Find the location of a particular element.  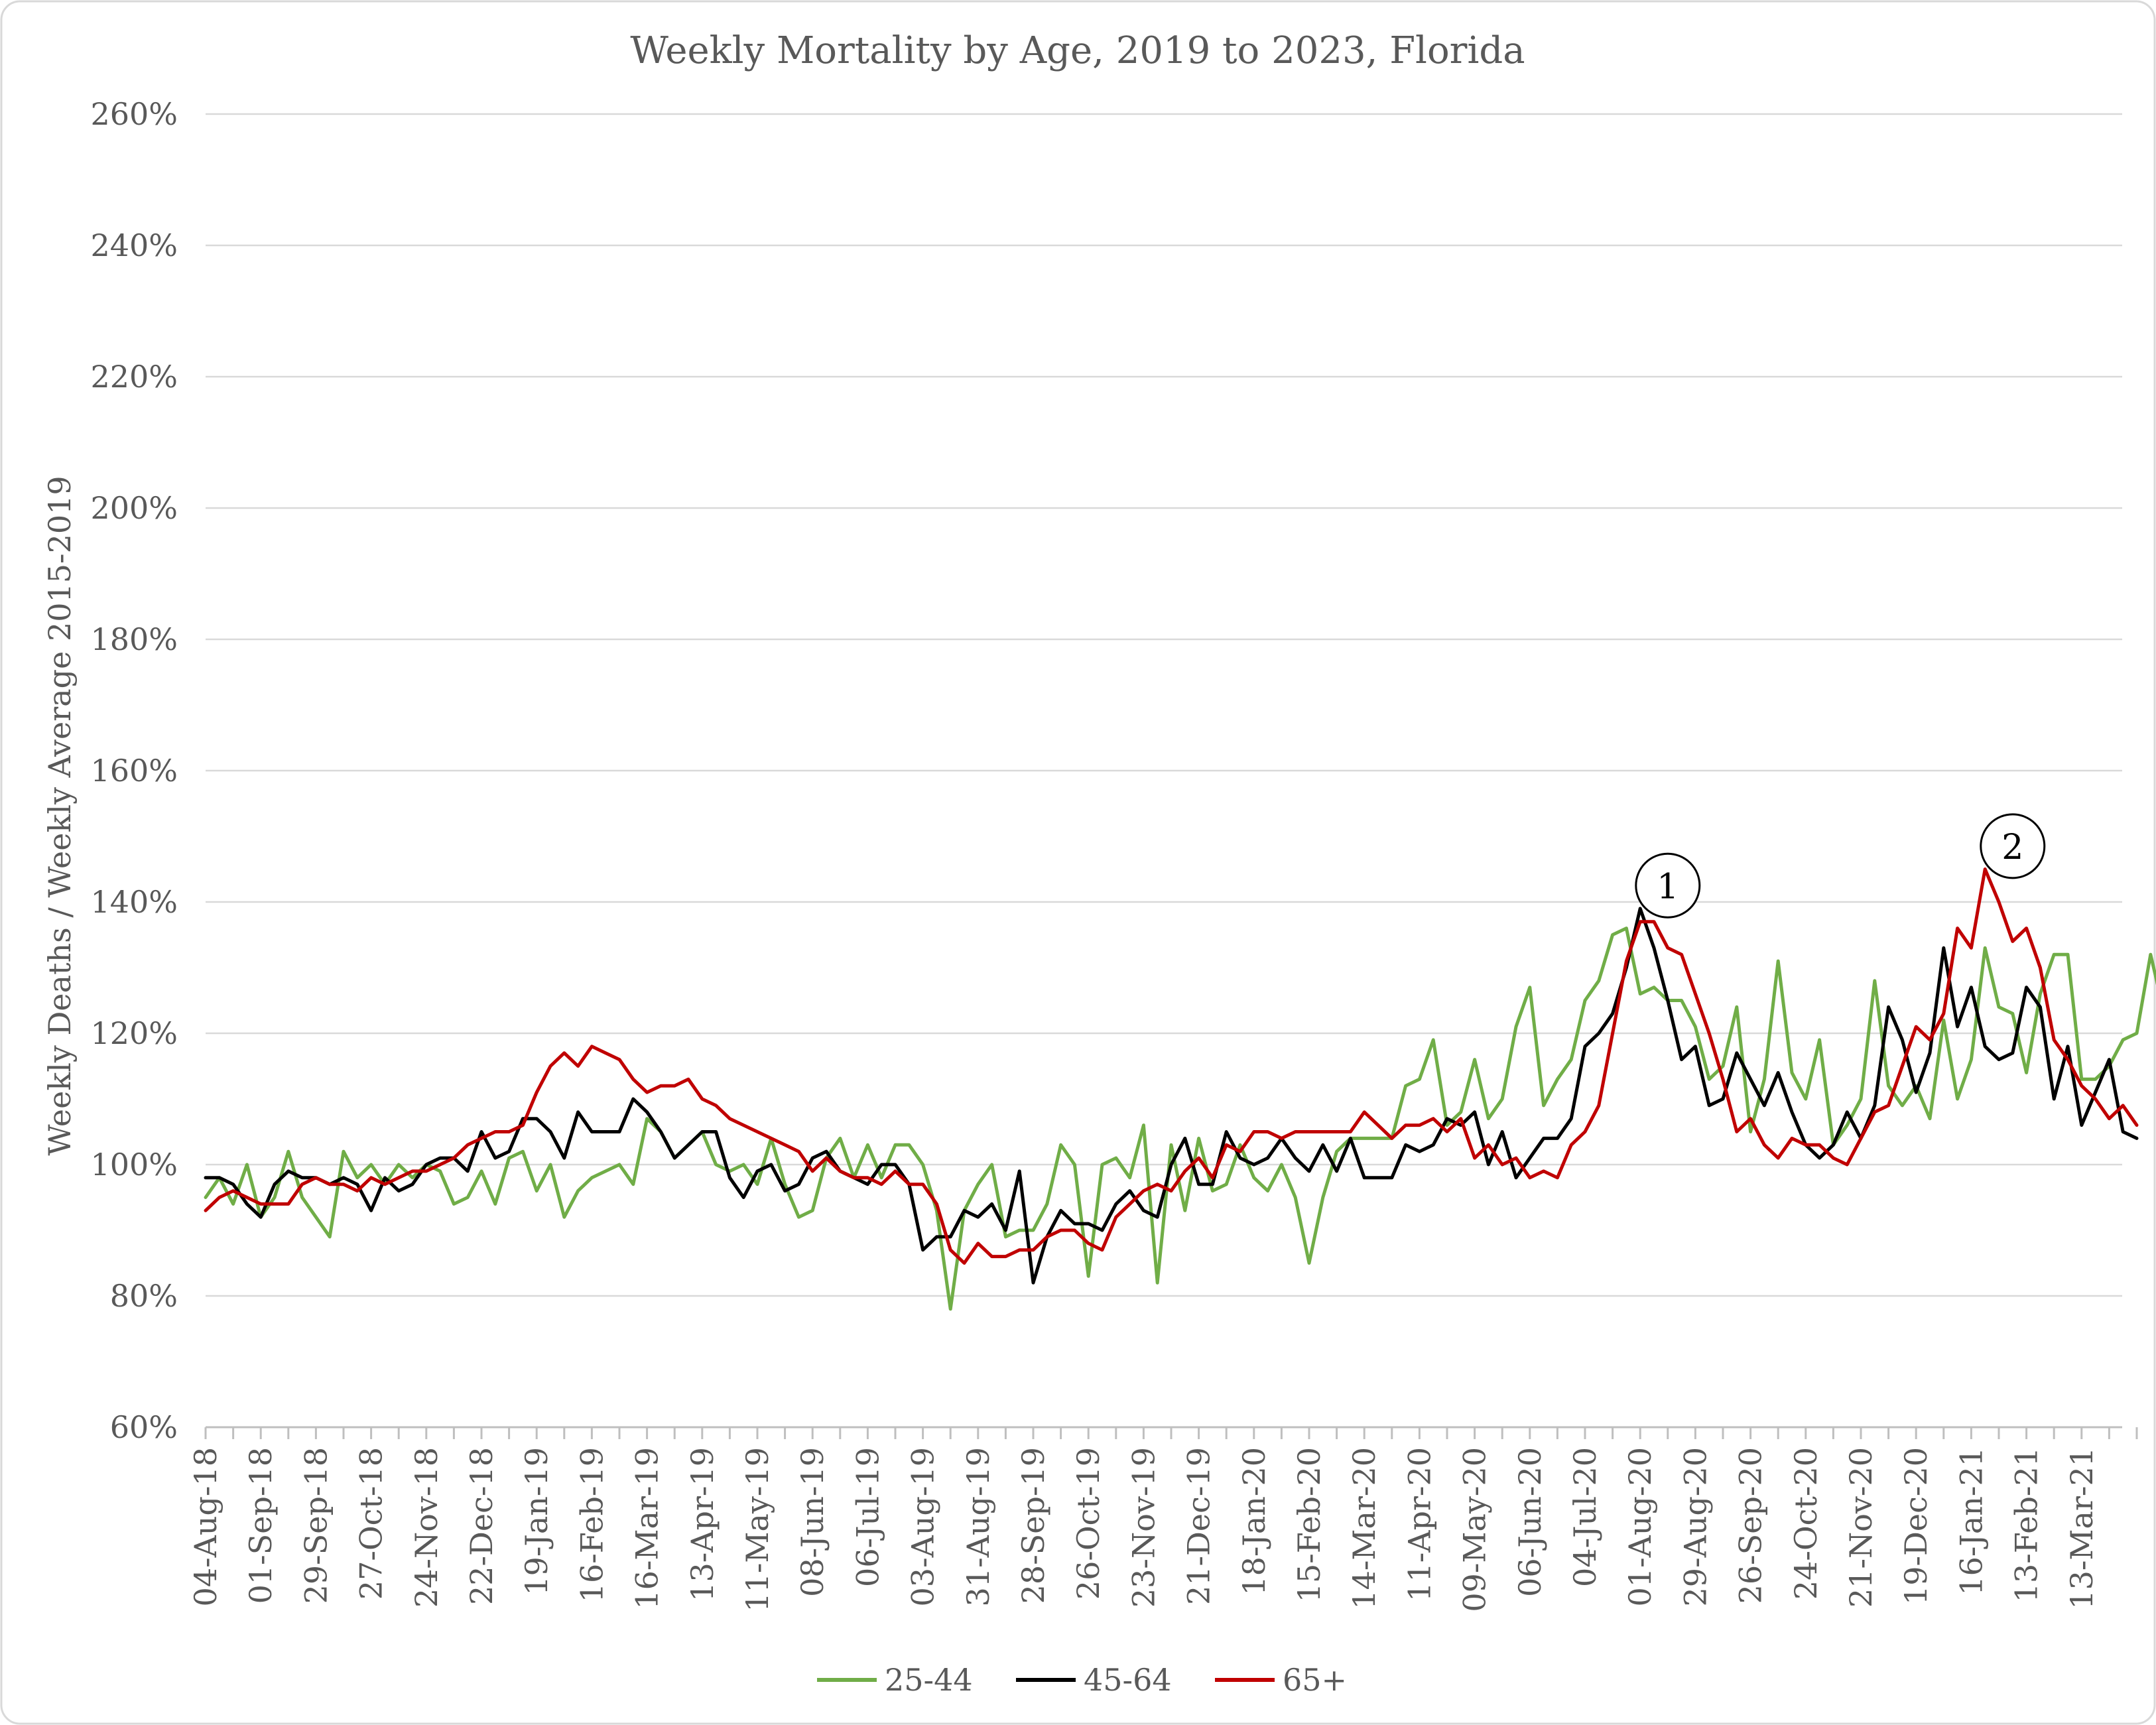

x-tick-label: 26-Sep-20 is located at coordinates (1751, 1525).